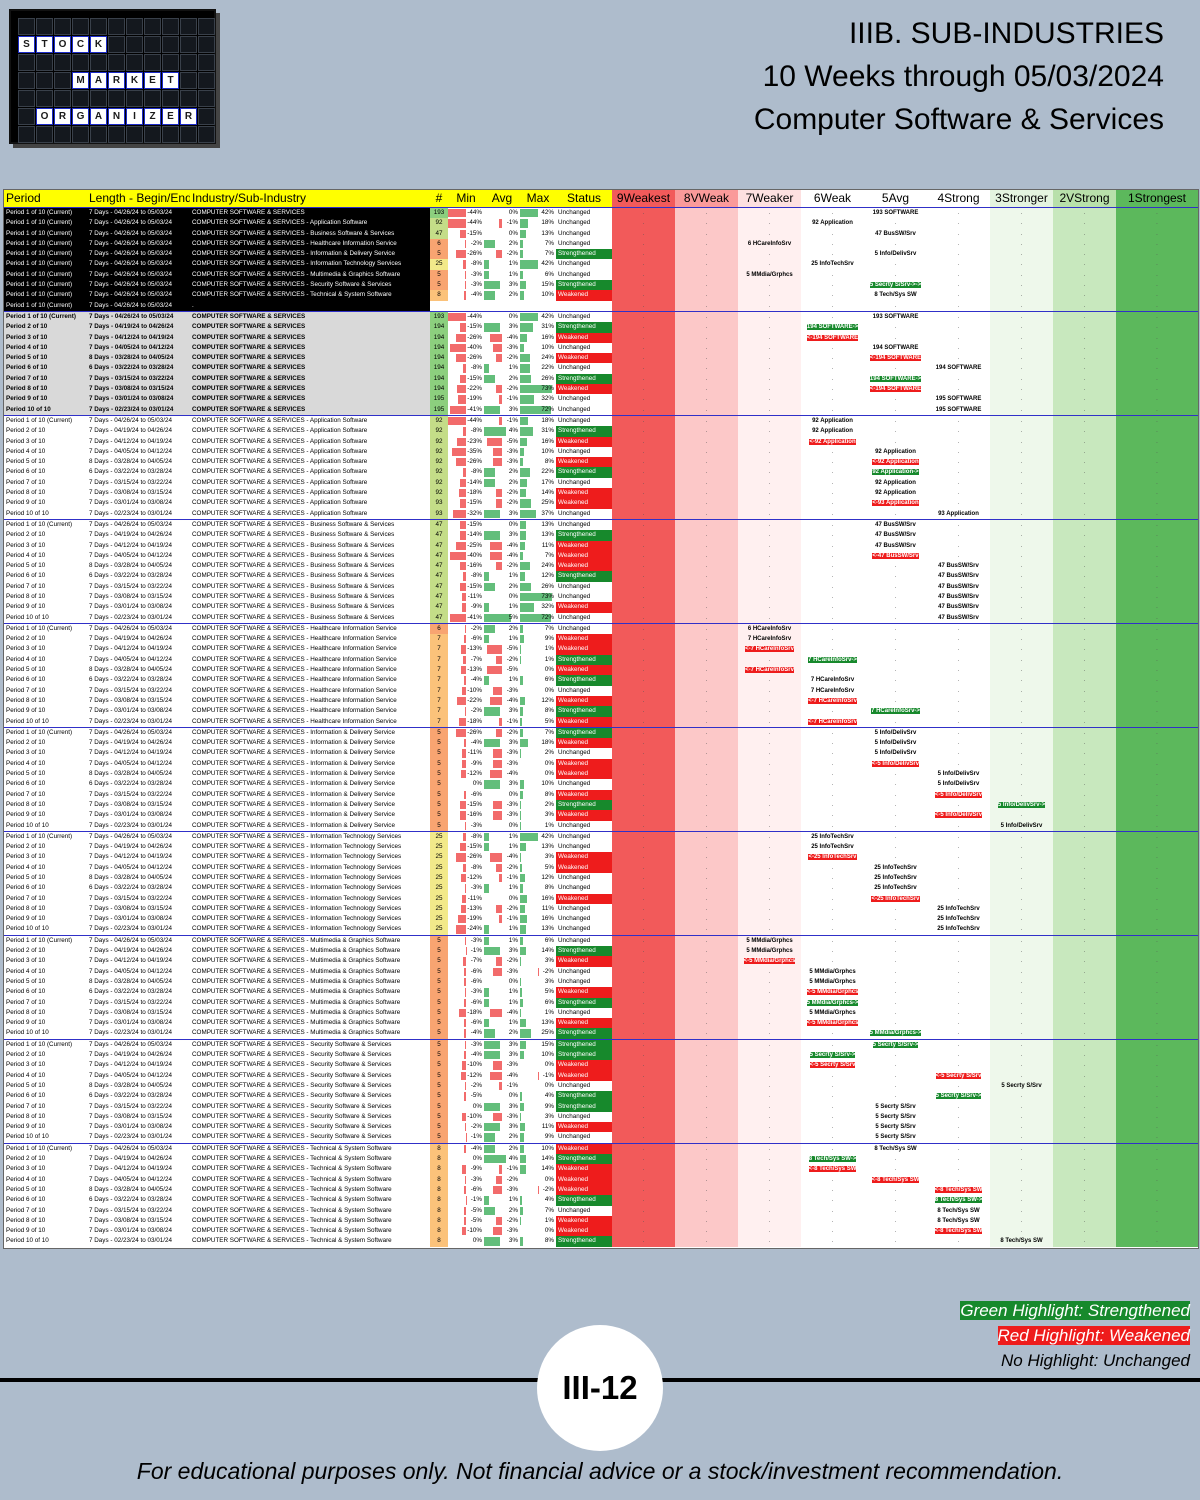 Image resolution: width=1200 pixels, height=1500 pixels. Describe the element at coordinates (895, 389) in the screenshot. I see `level-cell: <-194 SOFTWARE` at that location.